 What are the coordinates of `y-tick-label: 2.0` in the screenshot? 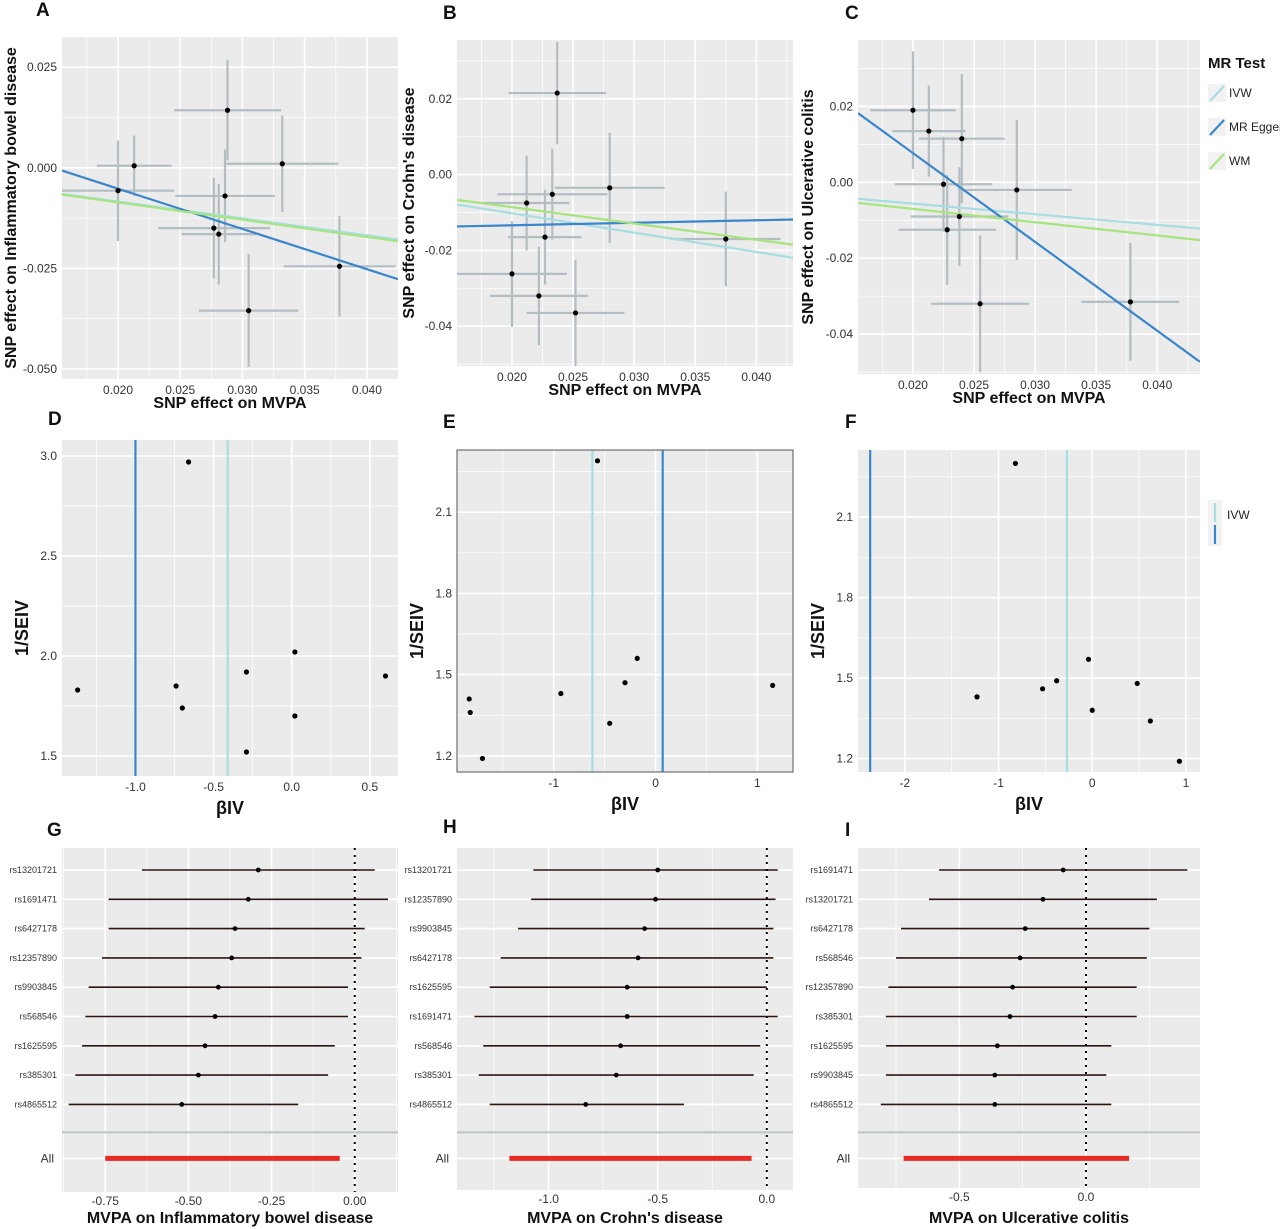 It's located at (48, 656).